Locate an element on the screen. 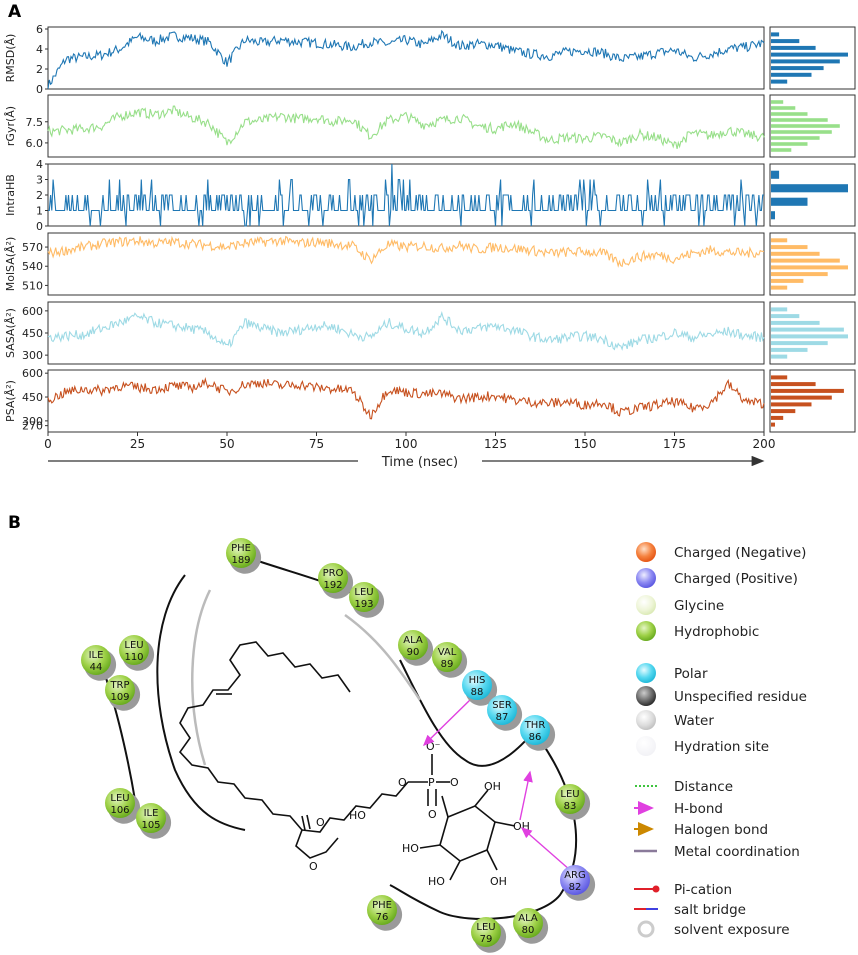  legend-item-hbond: H-bond is located at coordinates (678, 809).